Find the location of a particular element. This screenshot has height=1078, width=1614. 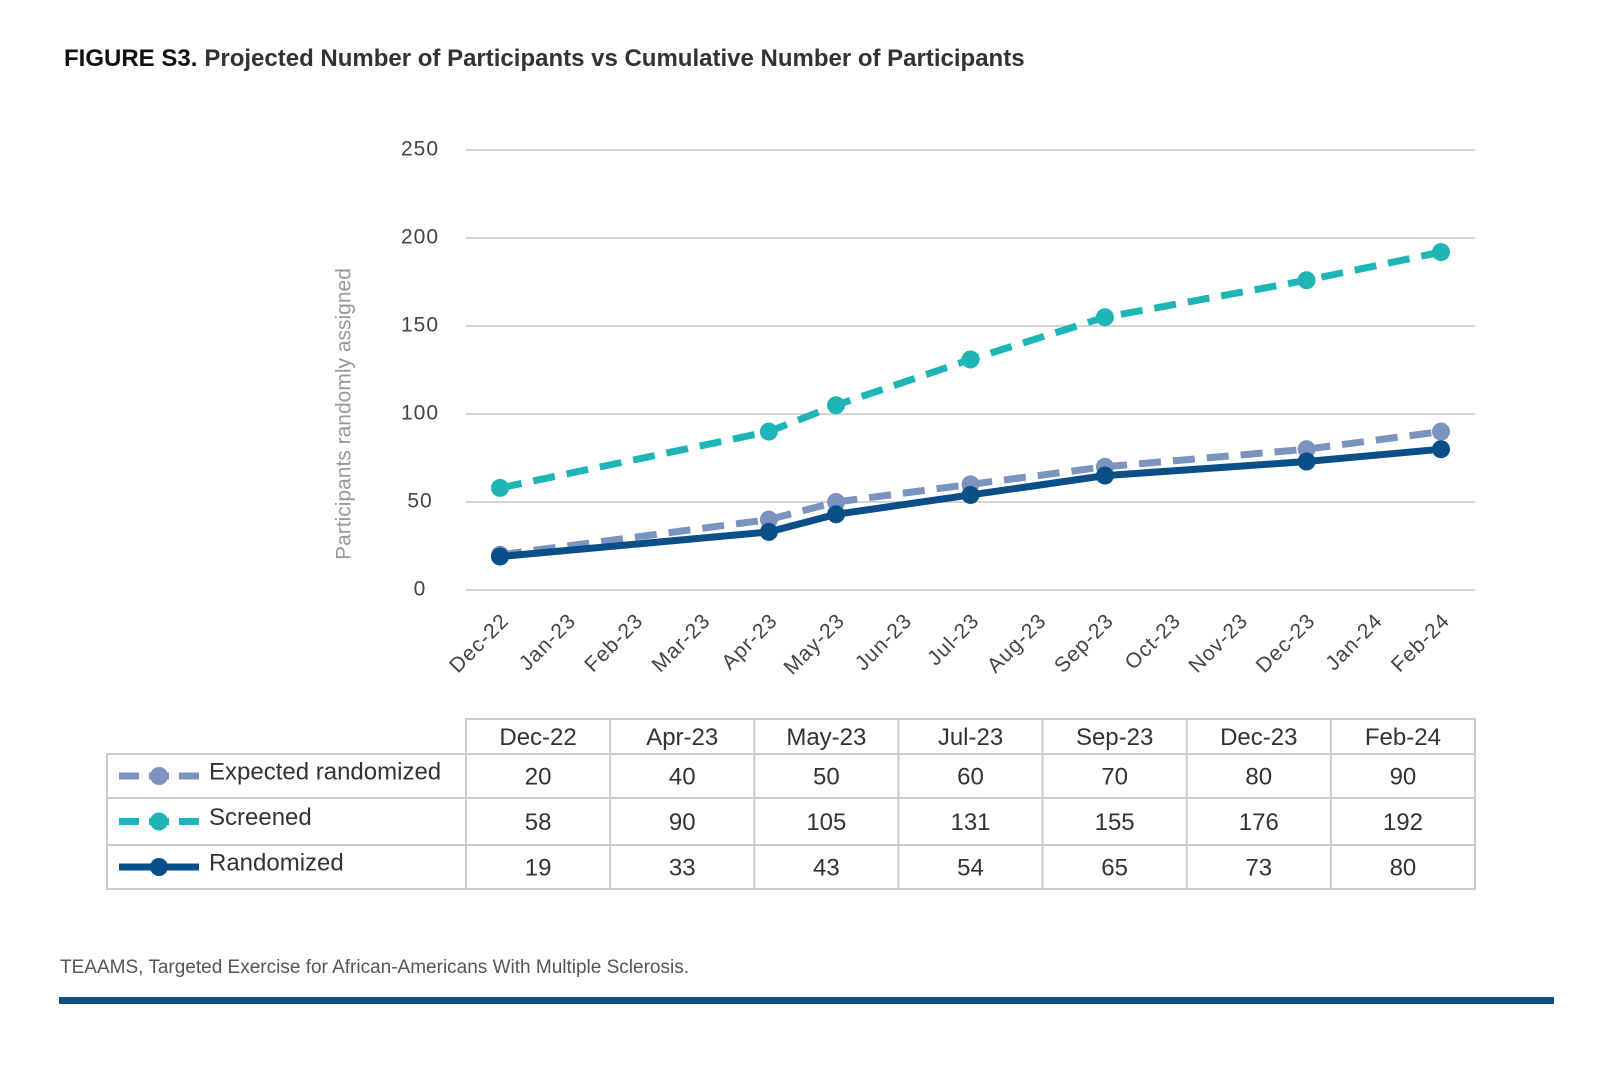

y-tick-label: 150 is located at coordinates (420, 325).